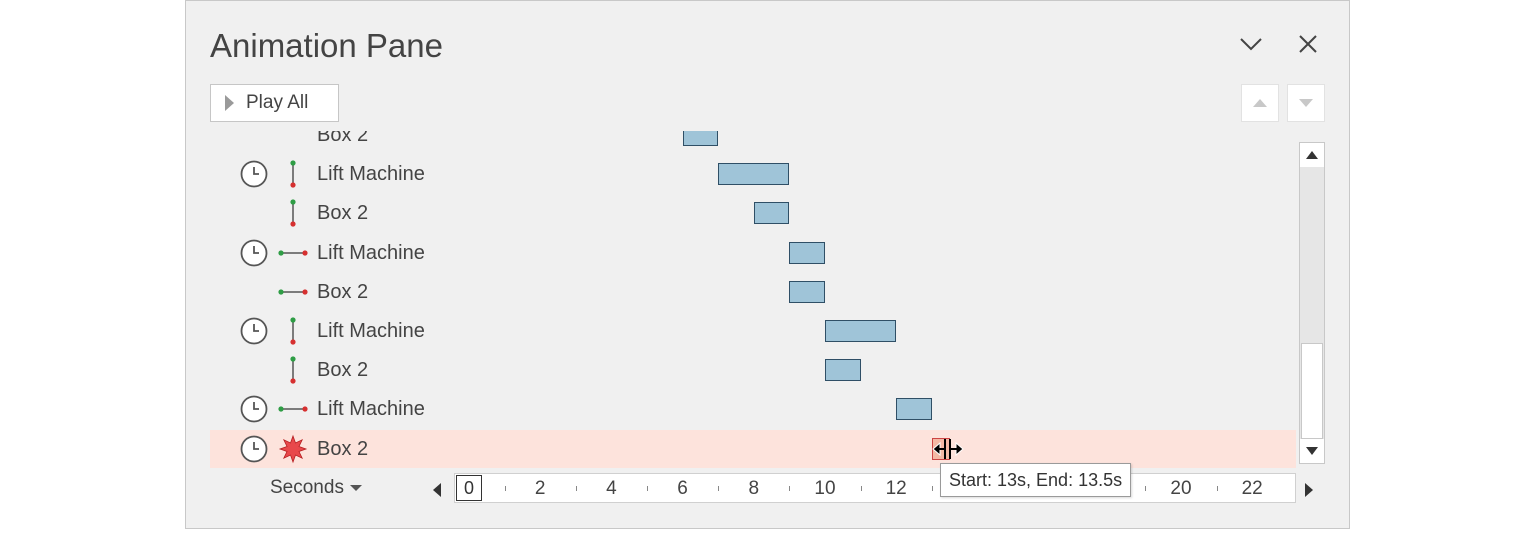 The image size is (1536, 541). Describe the element at coordinates (293, 448) in the screenshot. I see `exit-burst-icon` at that location.